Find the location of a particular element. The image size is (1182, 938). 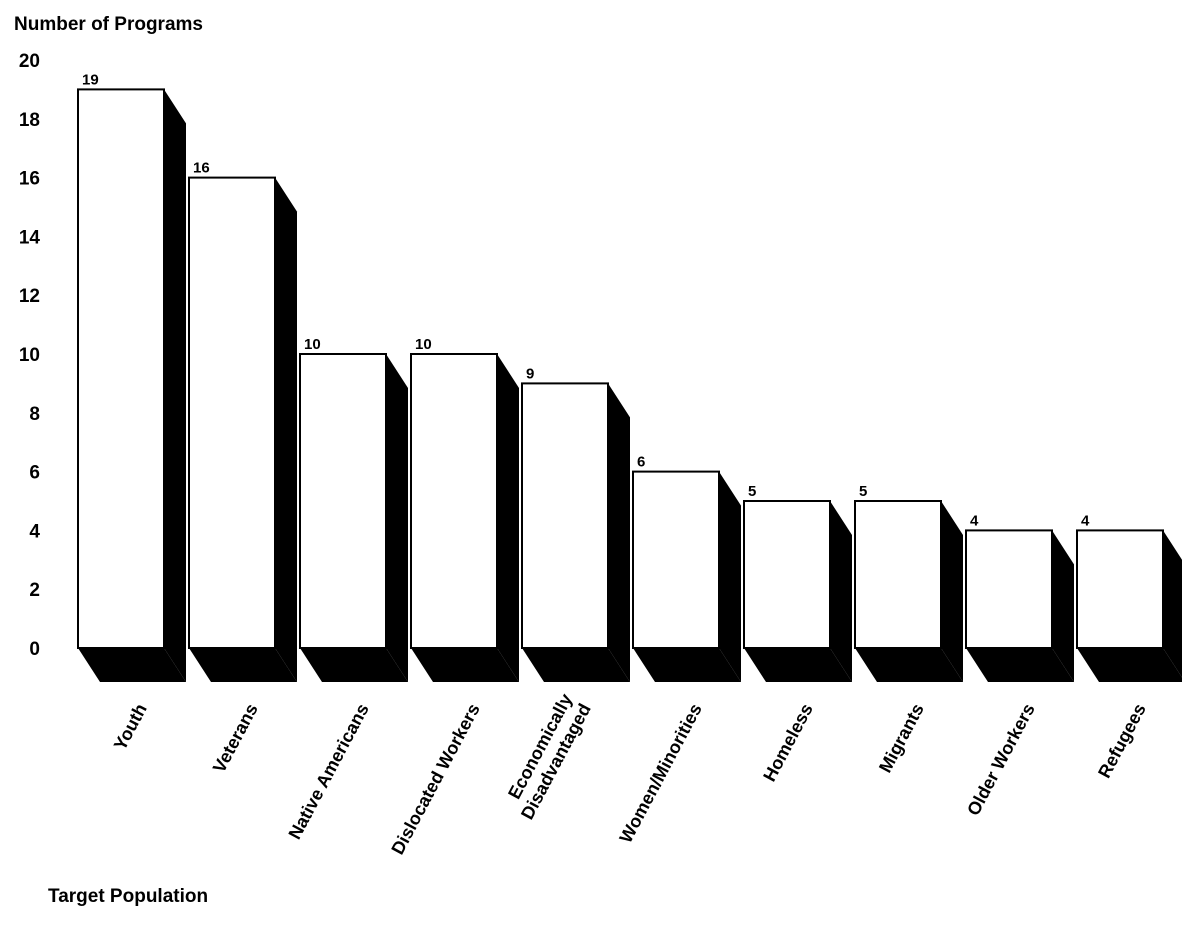

x-tick-label-line: Veterans is located at coordinates (235, 738).